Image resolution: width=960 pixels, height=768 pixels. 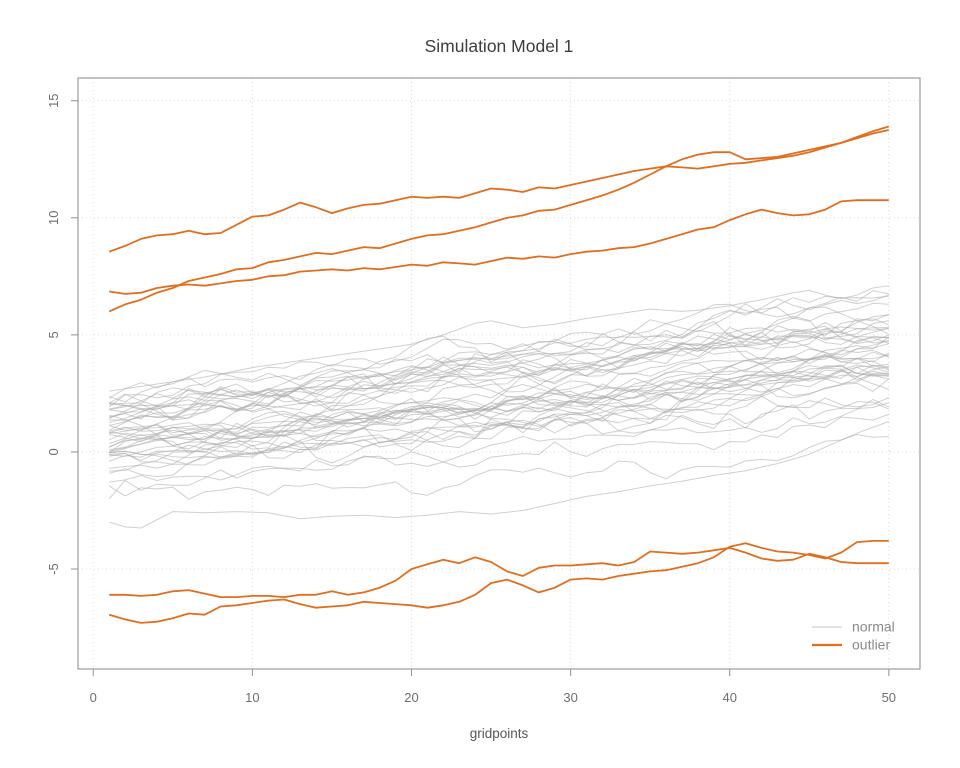 What do you see at coordinates (729, 697) in the screenshot?
I see `x-tick-label: 40` at bounding box center [729, 697].